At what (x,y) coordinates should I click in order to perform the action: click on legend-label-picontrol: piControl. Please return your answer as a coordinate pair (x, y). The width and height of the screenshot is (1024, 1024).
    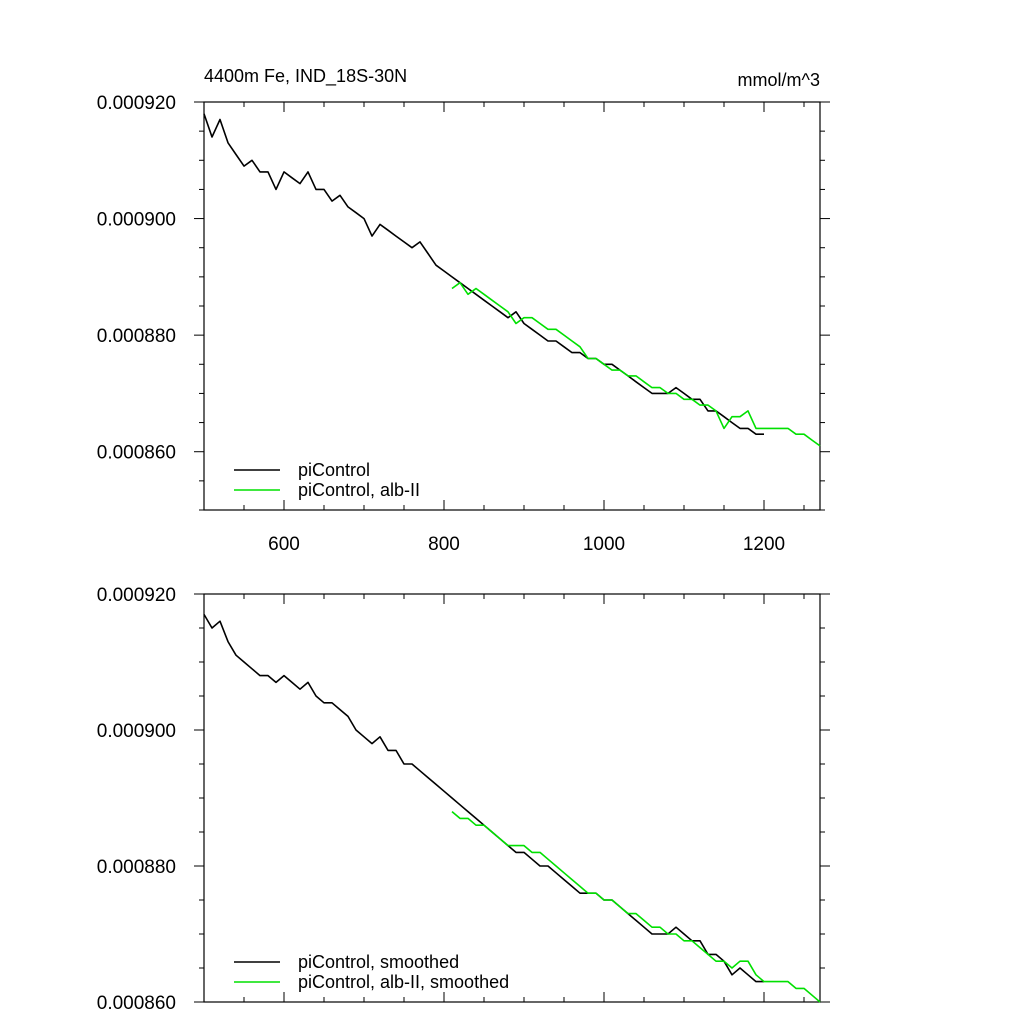
    Looking at the image, I should click on (334, 470).